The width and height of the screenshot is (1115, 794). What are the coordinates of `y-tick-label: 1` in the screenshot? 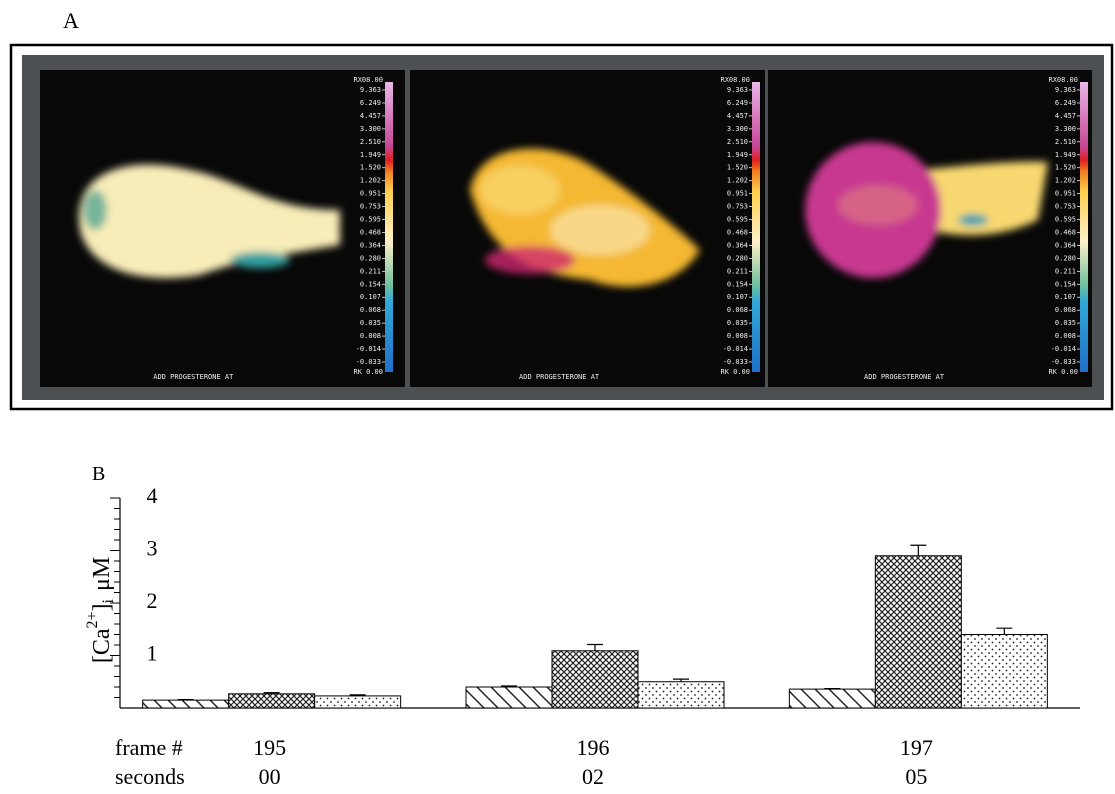 It's located at (152, 653).